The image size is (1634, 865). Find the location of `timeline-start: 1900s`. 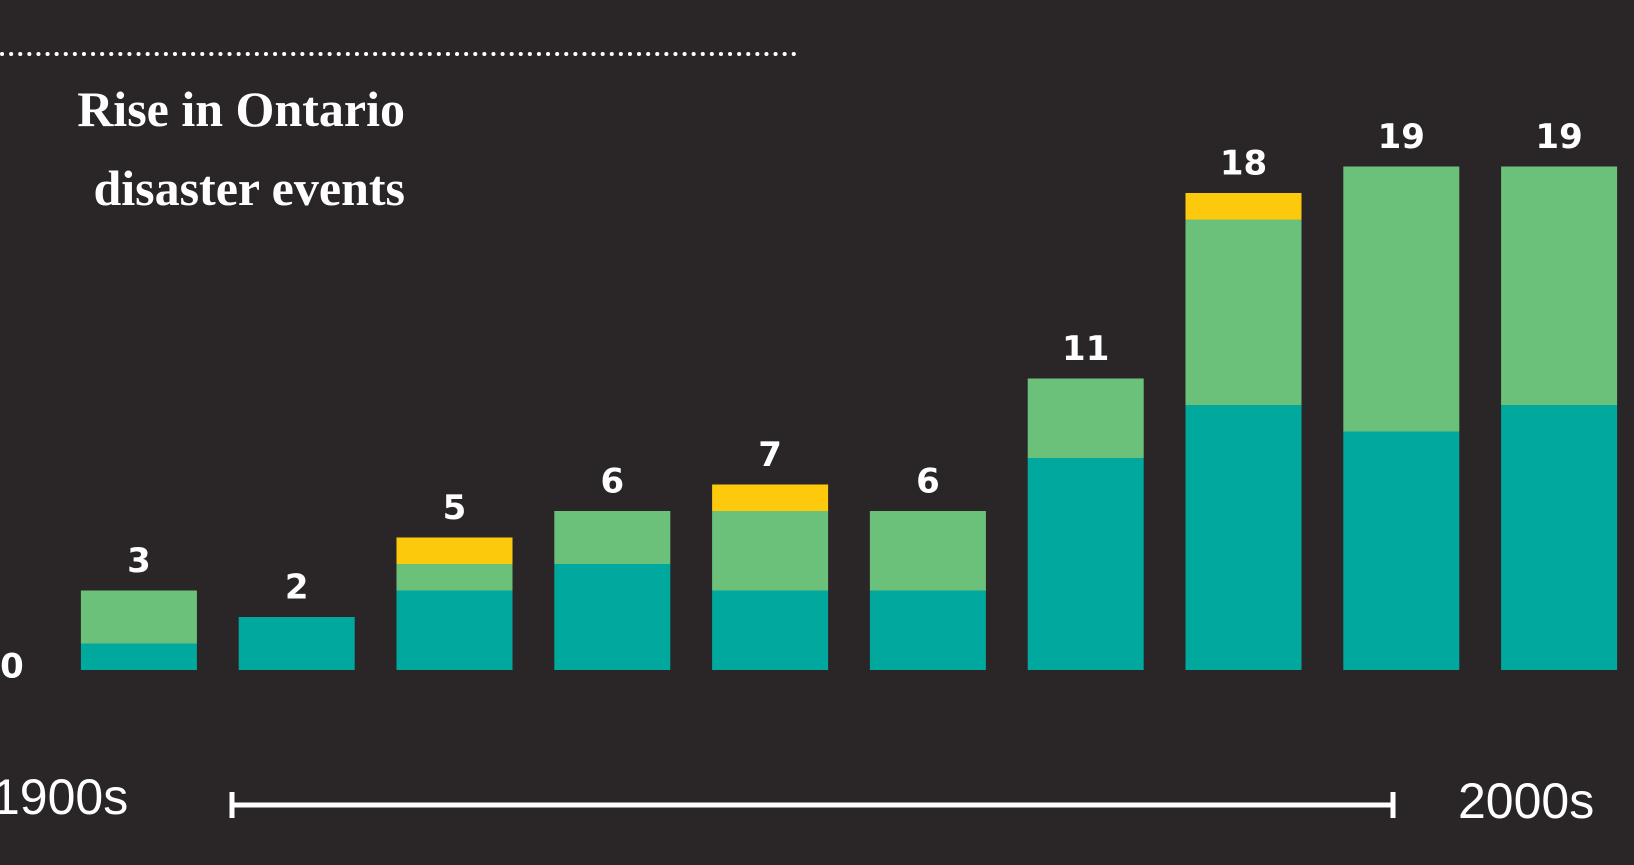

timeline-start: 1900s is located at coordinates (64, 797).